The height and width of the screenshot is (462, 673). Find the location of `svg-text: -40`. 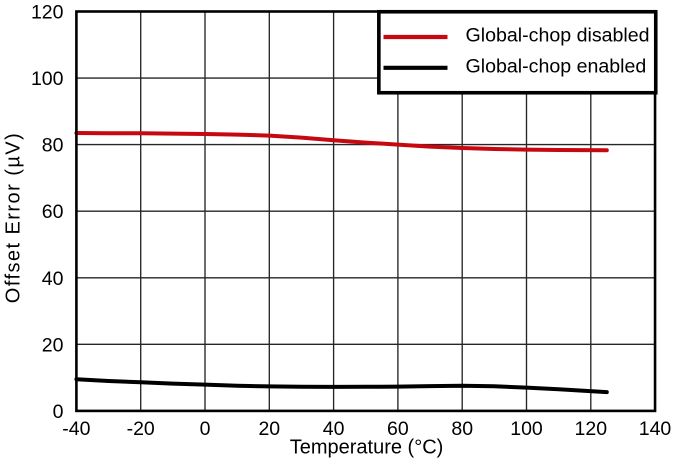

svg-text: -40 is located at coordinates (76, 429).